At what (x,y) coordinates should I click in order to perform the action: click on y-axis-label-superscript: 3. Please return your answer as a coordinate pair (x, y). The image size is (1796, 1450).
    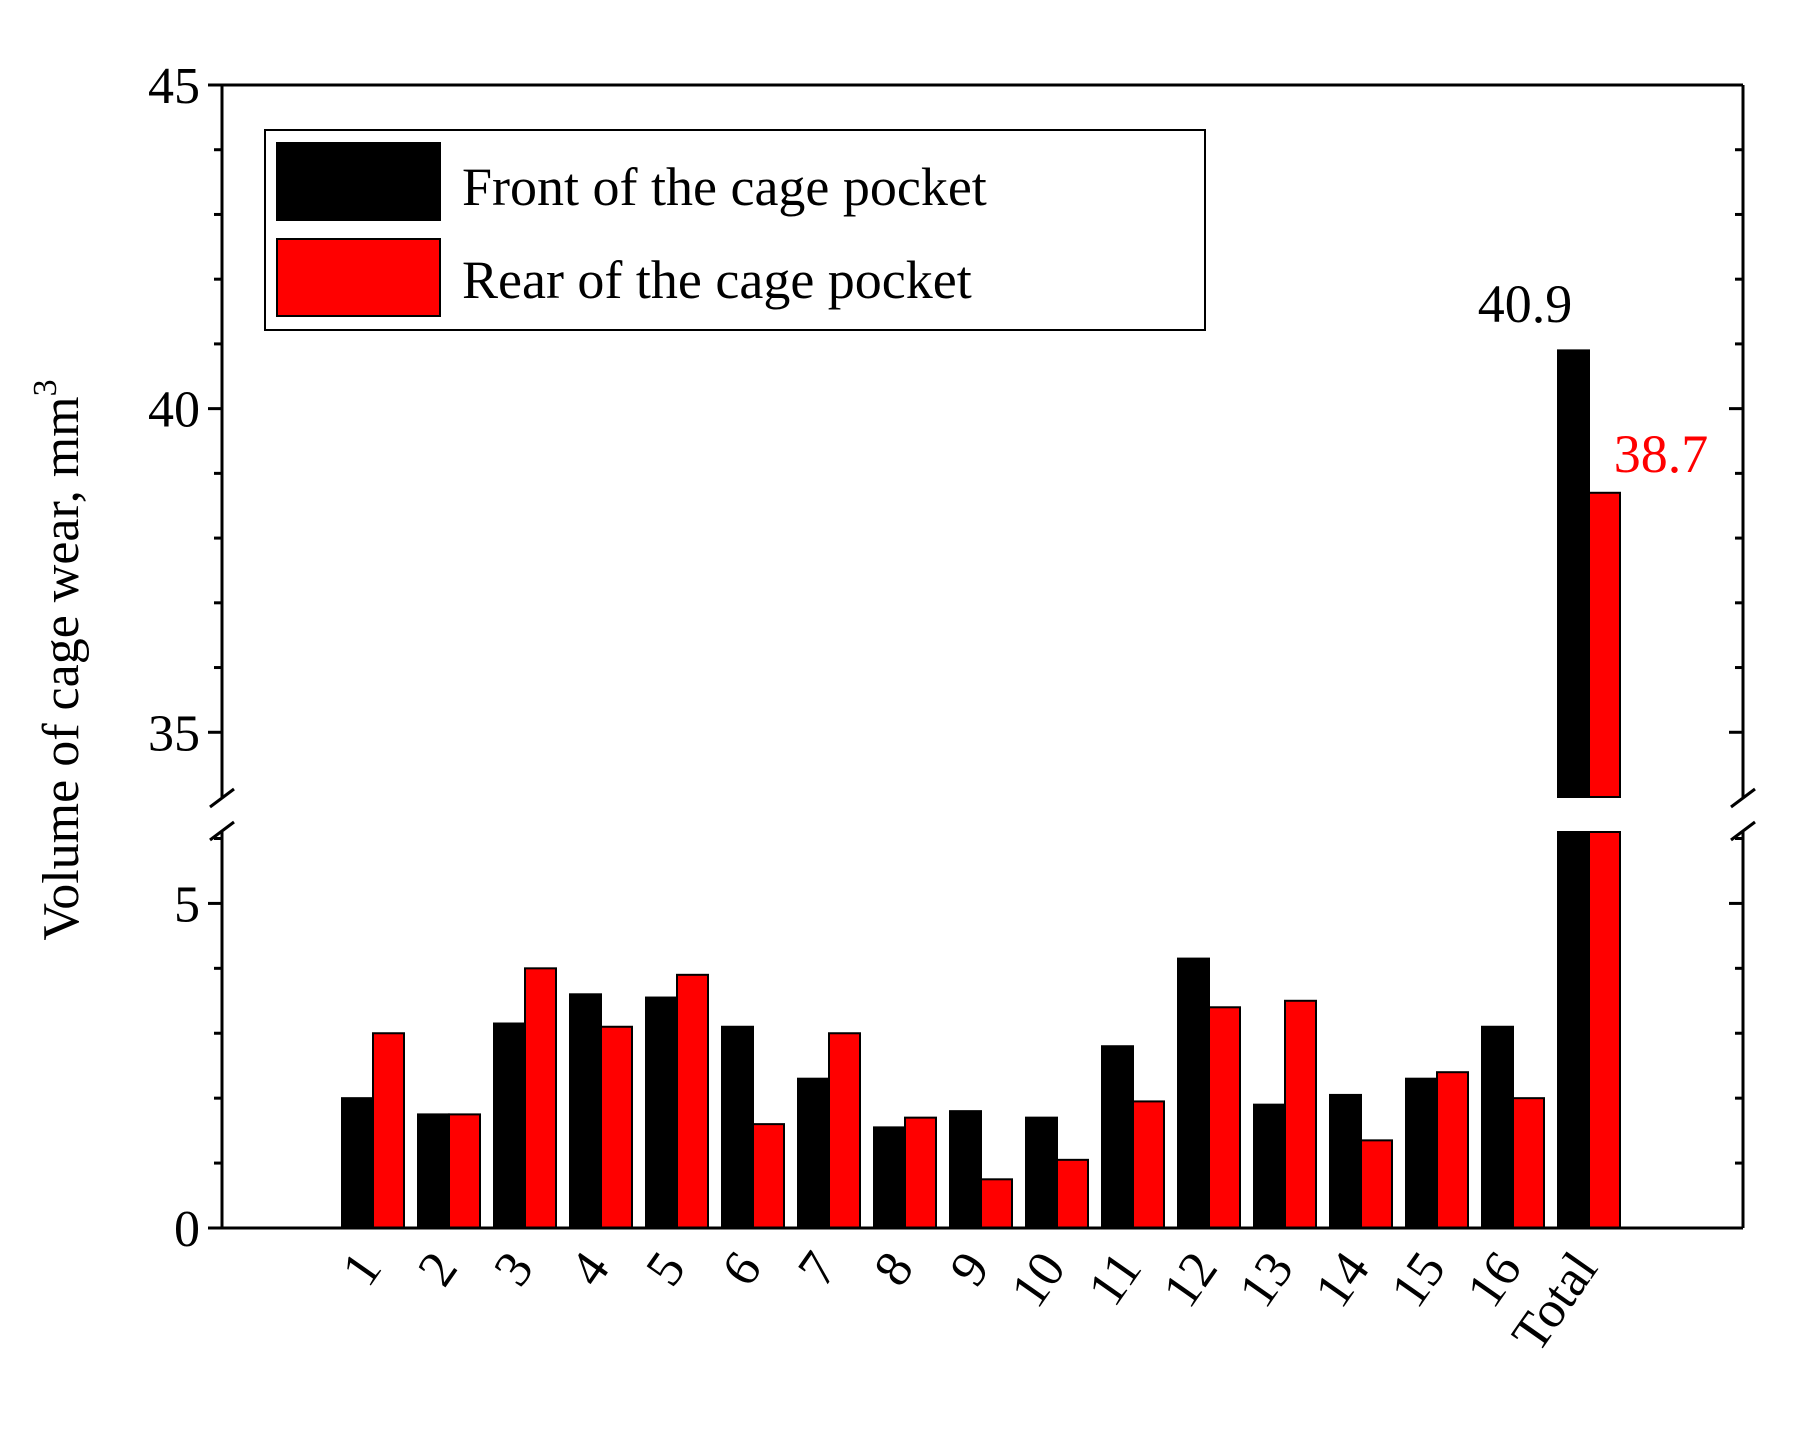
    Looking at the image, I should click on (45, 387).